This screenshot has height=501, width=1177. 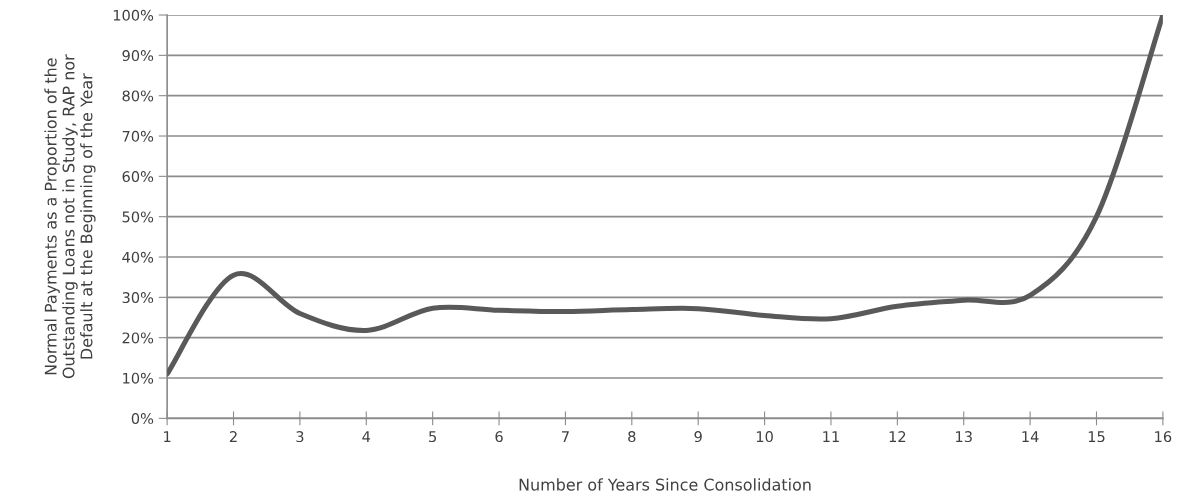 I want to click on x-tick-label: 6, so click(x=499, y=437).